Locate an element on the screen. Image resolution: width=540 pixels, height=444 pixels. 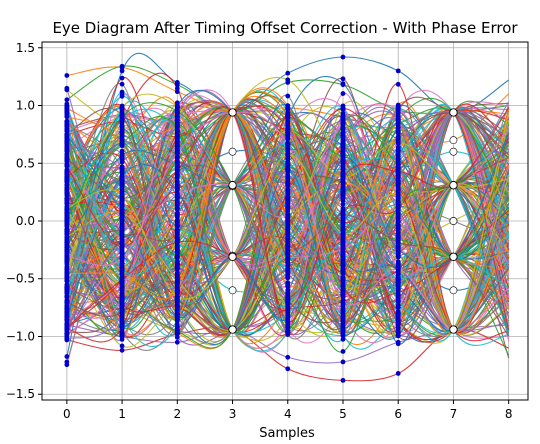
x-tick-label: 8 is located at coordinates (509, 414).